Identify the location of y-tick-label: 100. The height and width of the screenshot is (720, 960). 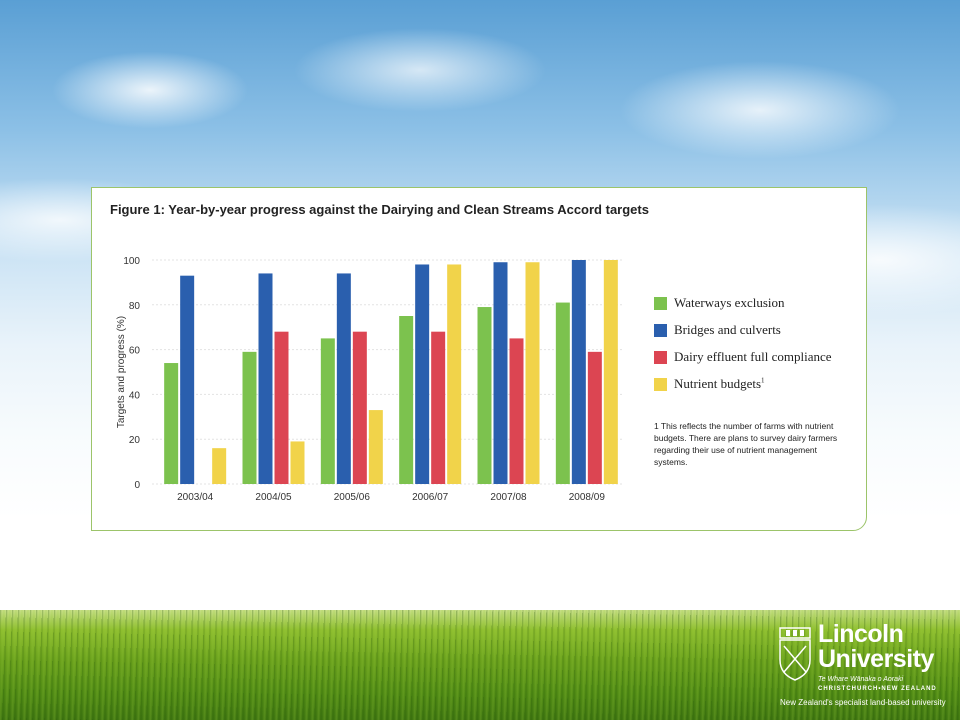
(131, 261).